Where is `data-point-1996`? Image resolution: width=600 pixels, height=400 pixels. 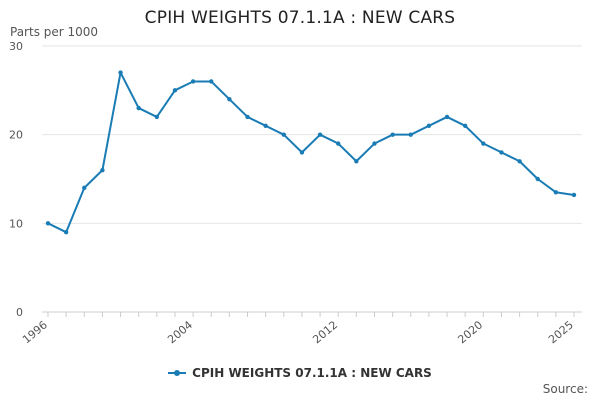
data-point-1996 is located at coordinates (48, 223).